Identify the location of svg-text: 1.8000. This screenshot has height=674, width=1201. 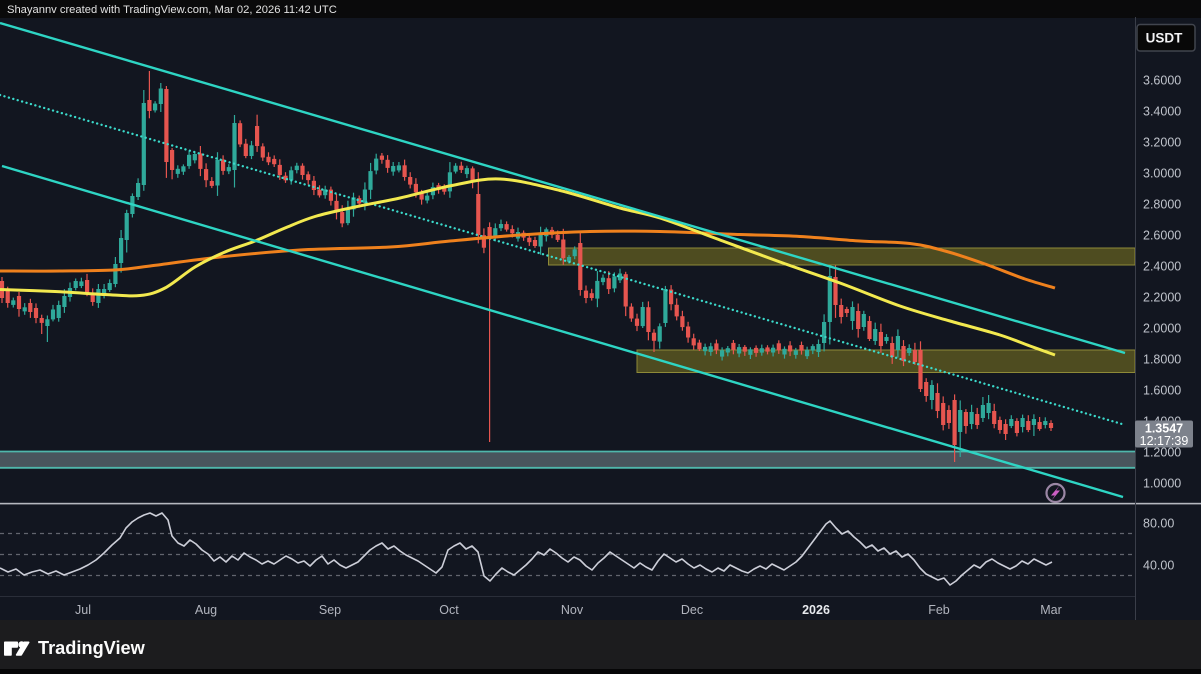
(1162, 360).